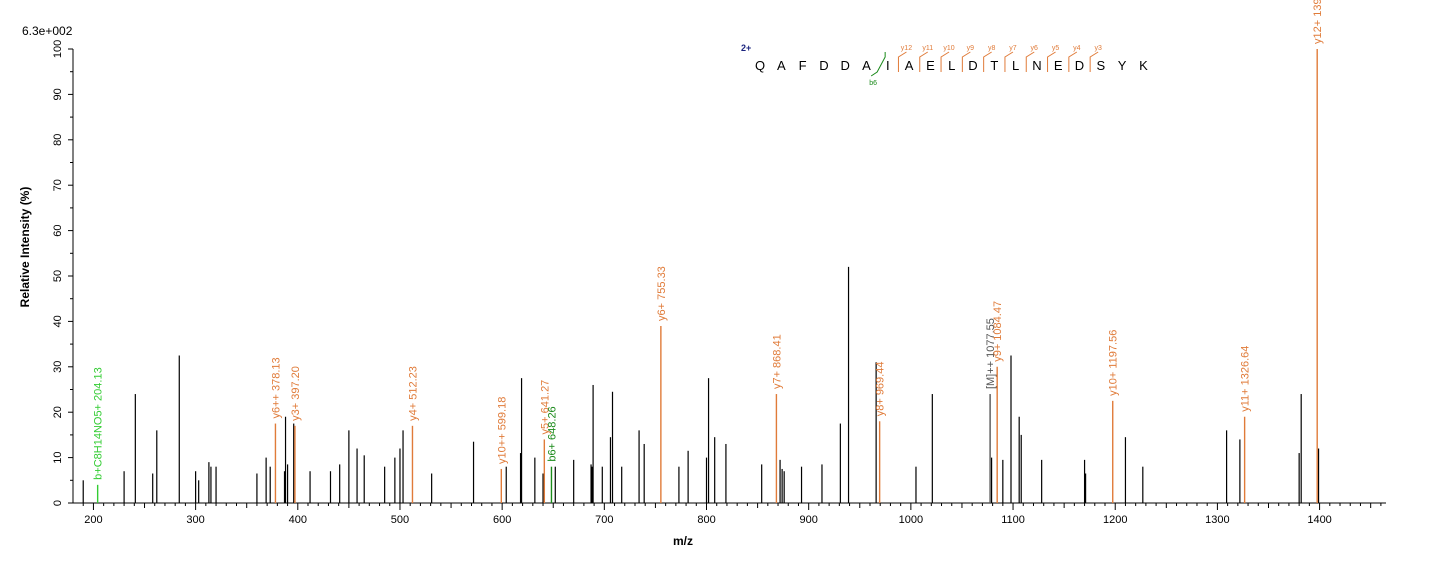 The height and width of the screenshot is (562, 1436). What do you see at coordinates (1246, 379) in the screenshot?
I see `peak-label: y11+ 1326.64` at bounding box center [1246, 379].